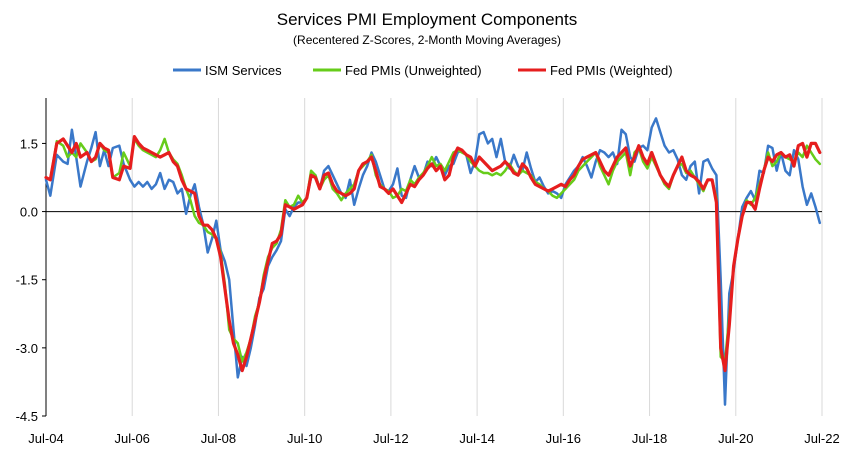  Describe the element at coordinates (649, 438) in the screenshot. I see `x-tick-label: Jul-18` at that location.